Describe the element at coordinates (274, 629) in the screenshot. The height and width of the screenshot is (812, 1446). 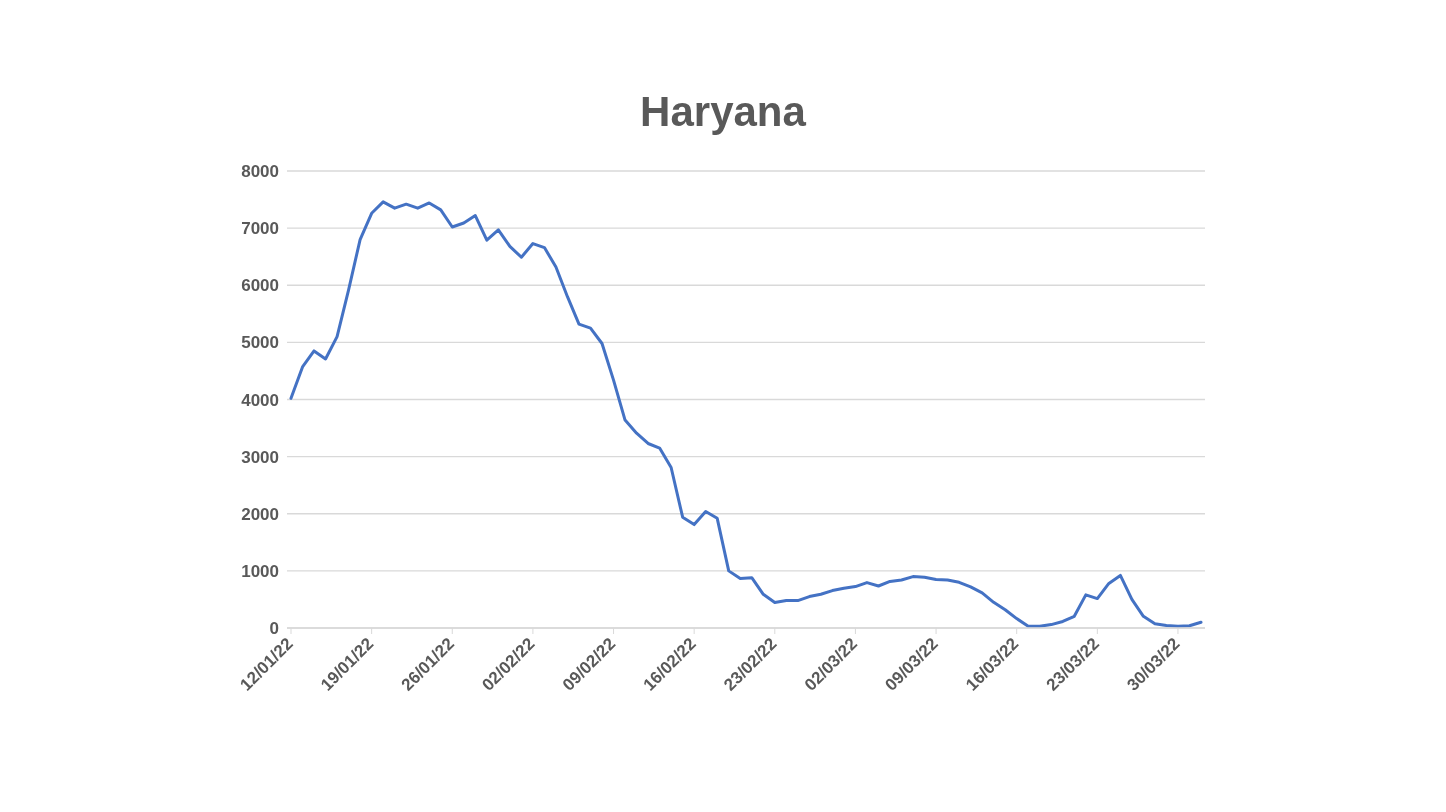
I see `y-tick-label: 0` at that location.